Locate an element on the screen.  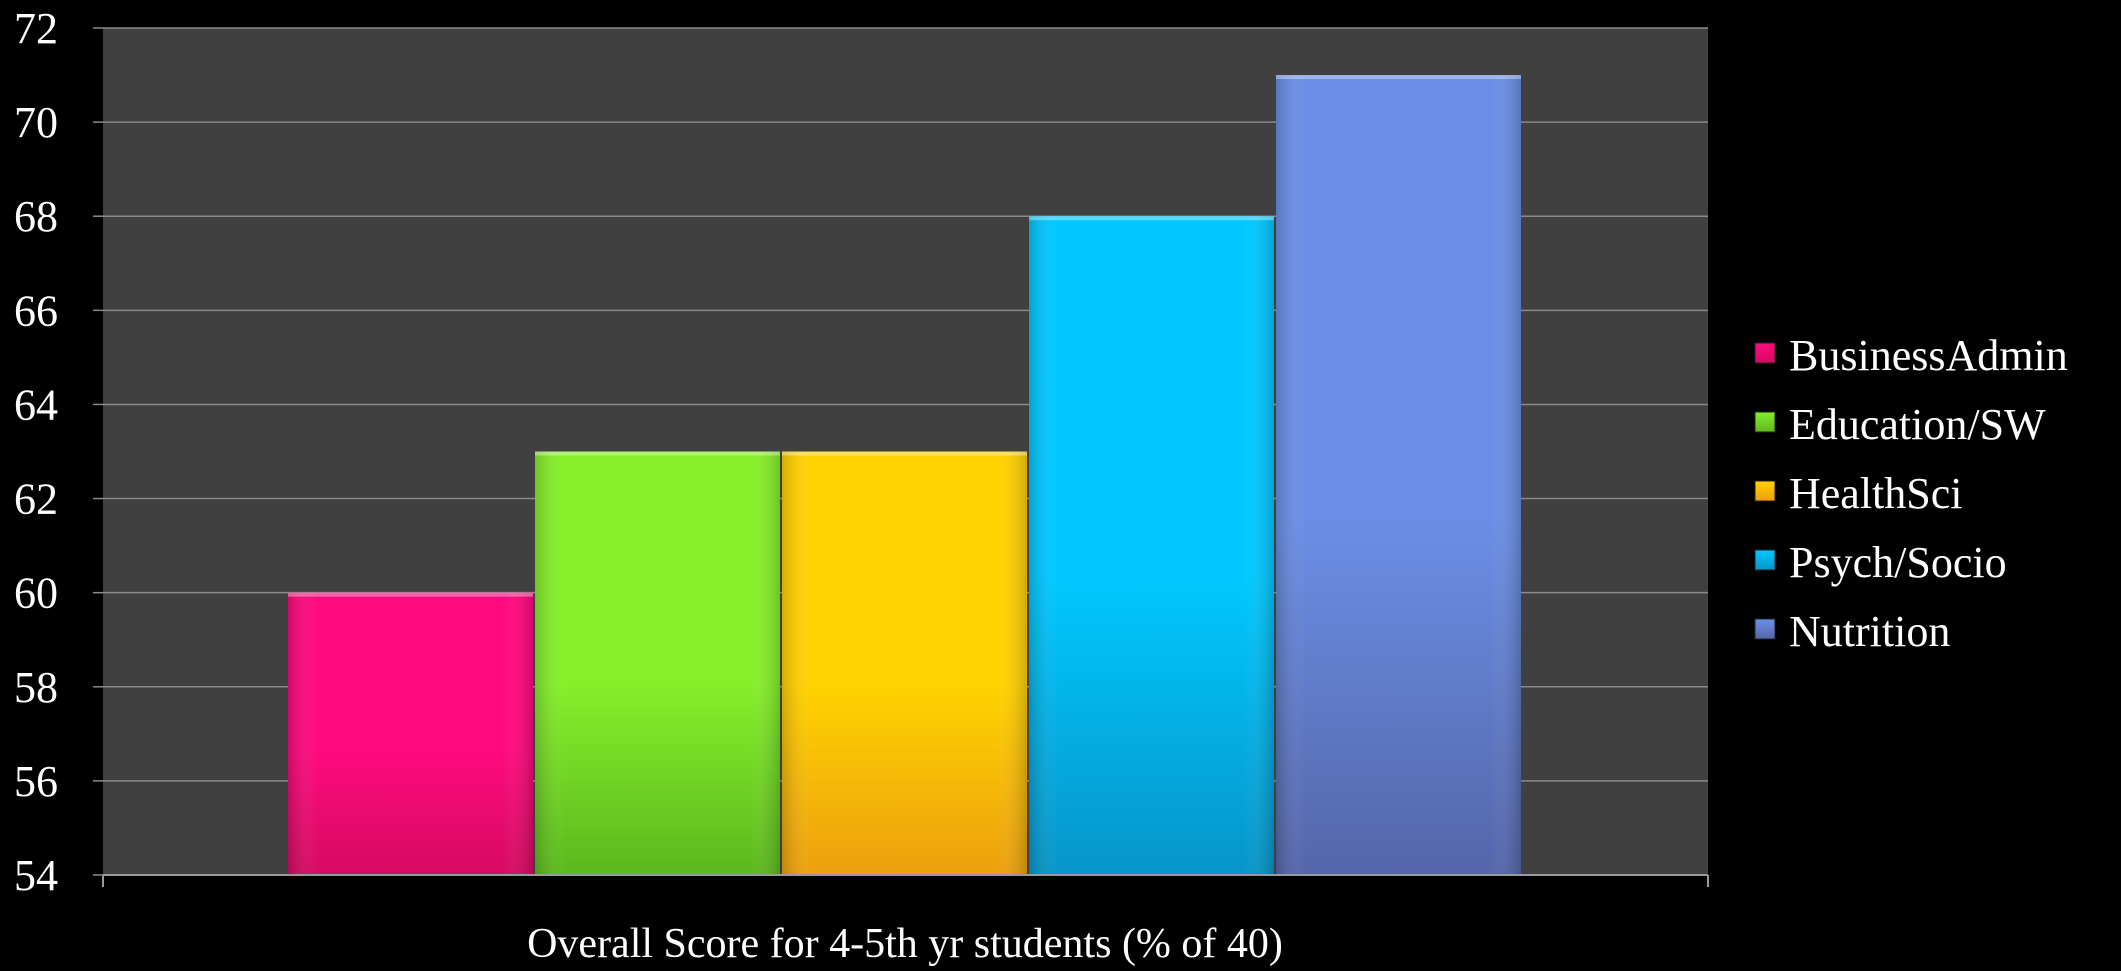
y-tick-label: 56 is located at coordinates (36, 781).